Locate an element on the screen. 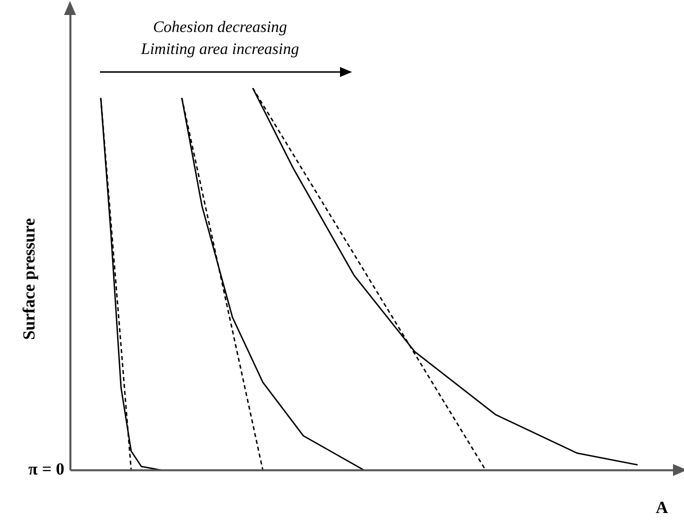  text: Limiting area increasing is located at coordinates (219, 49).